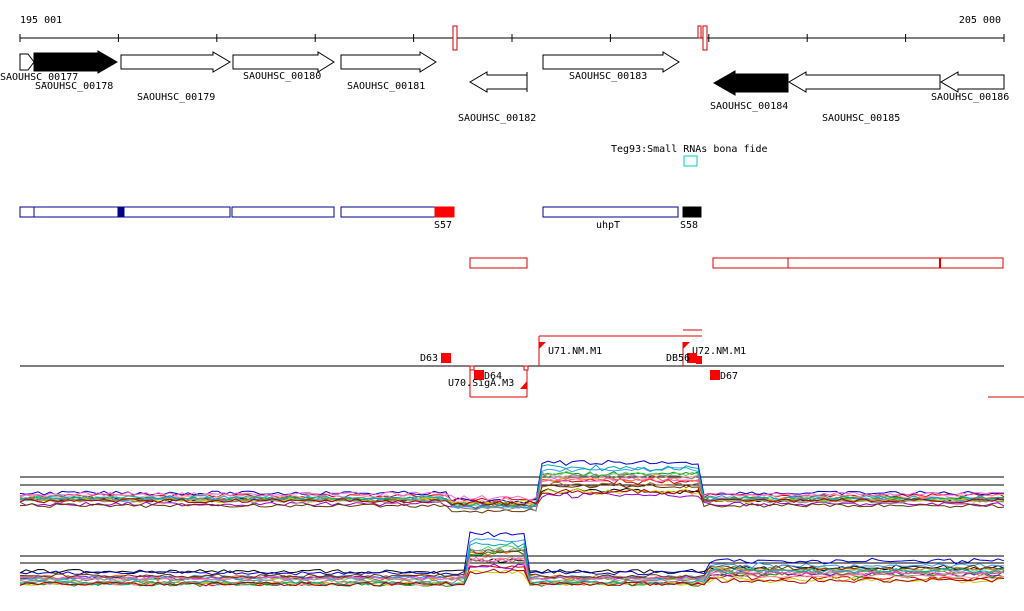 Image resolution: width=1024 pixels, height=611 pixels. I want to click on ruler-ticks, so click(512, 38).